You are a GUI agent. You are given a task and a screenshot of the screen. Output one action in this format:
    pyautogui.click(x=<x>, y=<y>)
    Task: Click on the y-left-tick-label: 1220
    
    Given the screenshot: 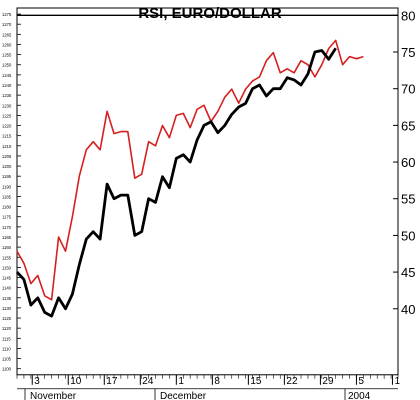 What is the action you would take?
    pyautogui.click(x=7, y=126)
    